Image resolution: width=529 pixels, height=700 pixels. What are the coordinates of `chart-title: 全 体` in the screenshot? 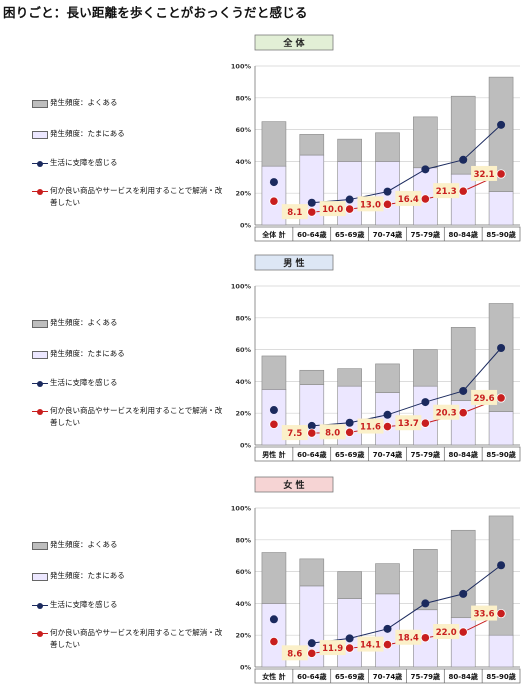 It's located at (293, 43).